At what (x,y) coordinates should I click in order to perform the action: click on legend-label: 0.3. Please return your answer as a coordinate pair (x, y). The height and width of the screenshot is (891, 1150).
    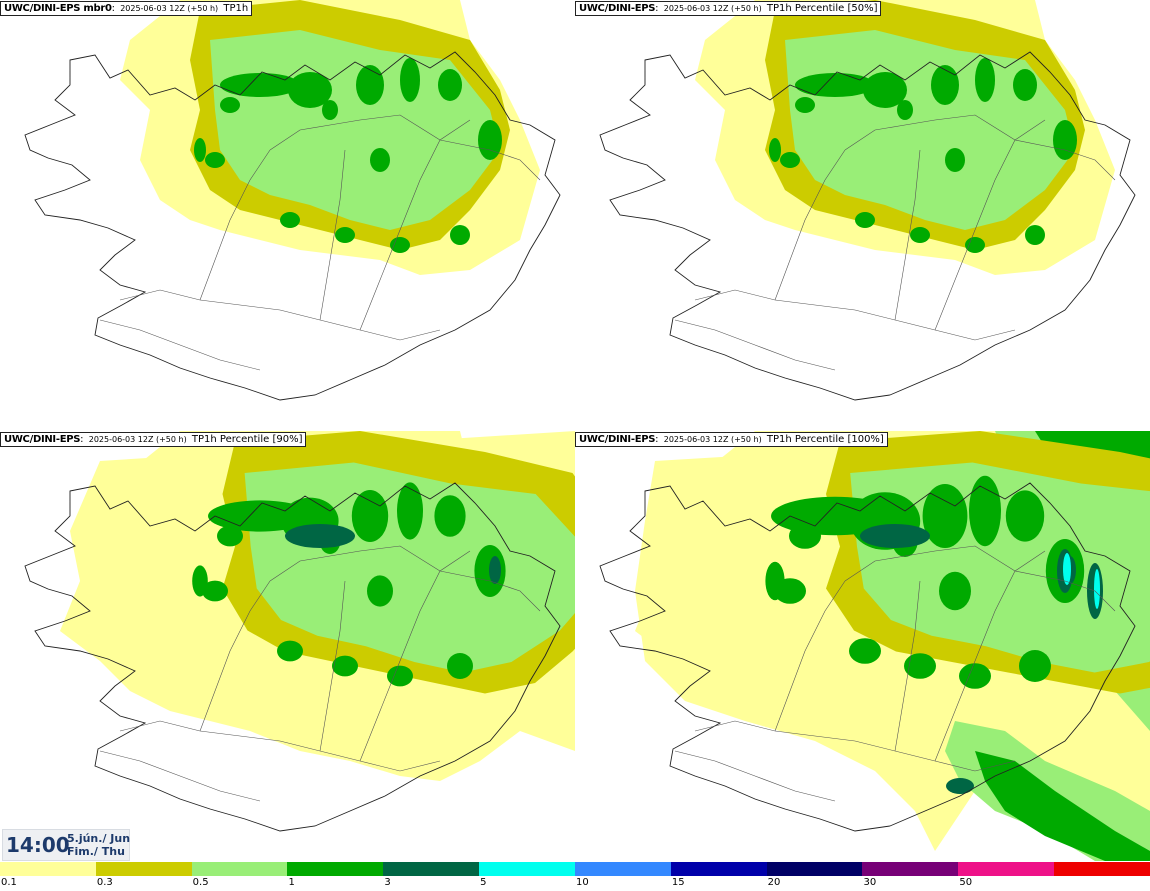
    Looking at the image, I should click on (104, 882).